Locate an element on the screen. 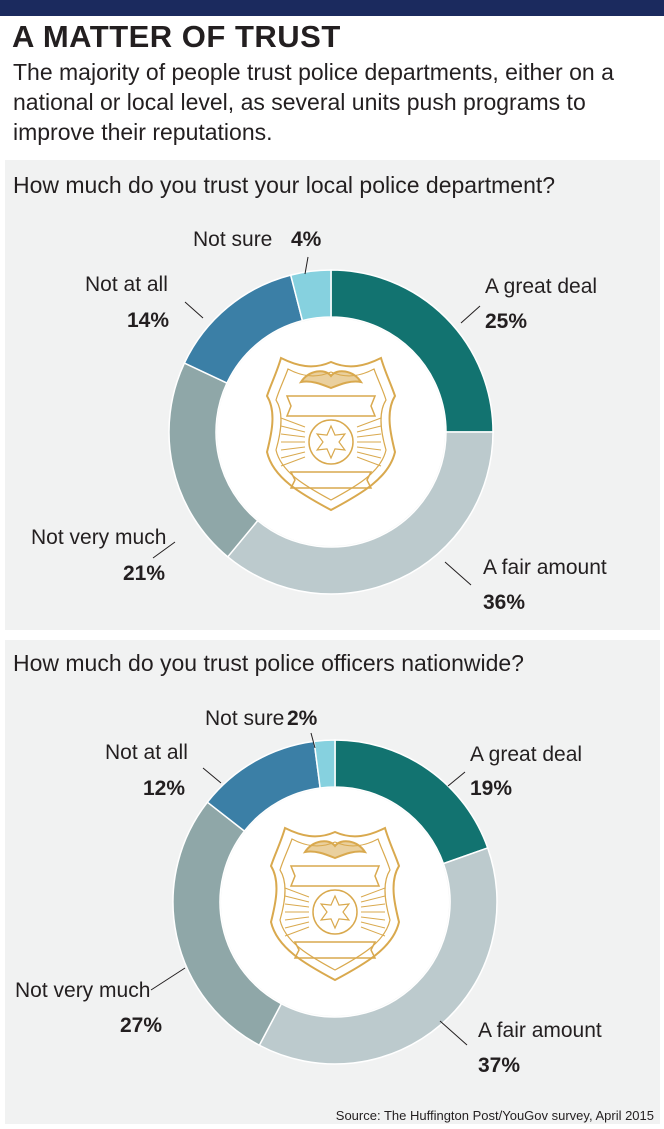 Image resolution: width=664 pixels, height=1129 pixels. value-label-not-at-all: 12% is located at coordinates (164, 788).